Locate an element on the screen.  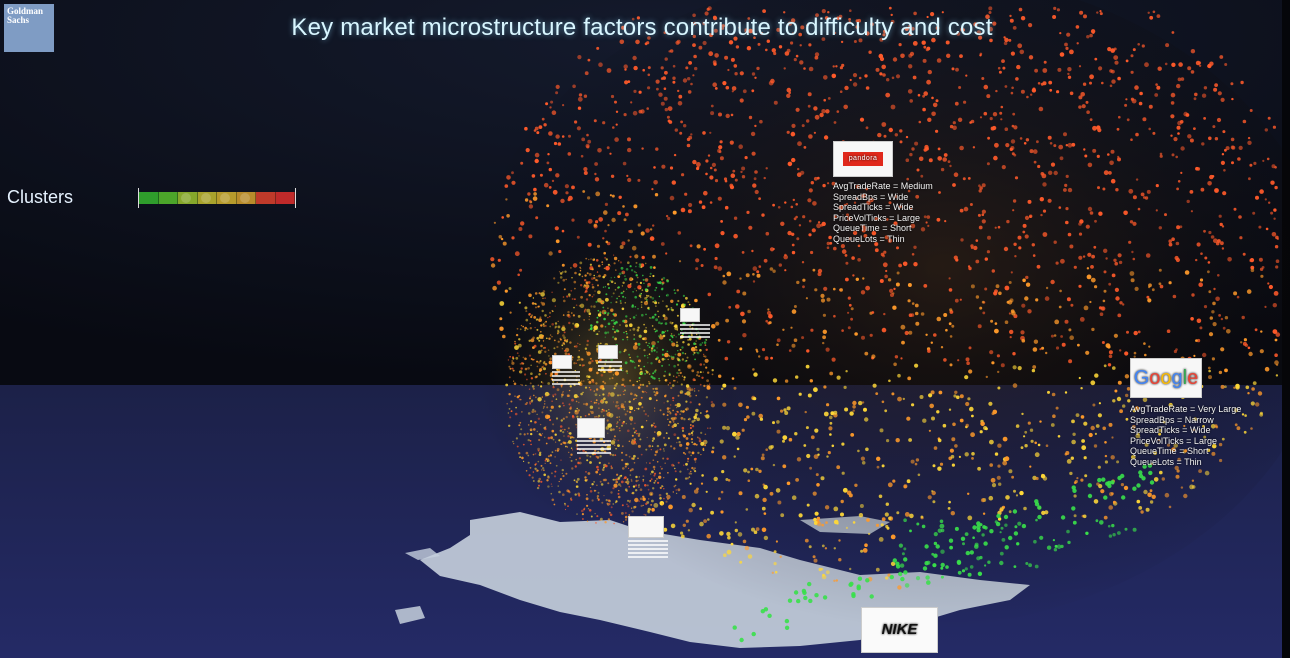
cluster-slider is located at coordinates (217, 198).